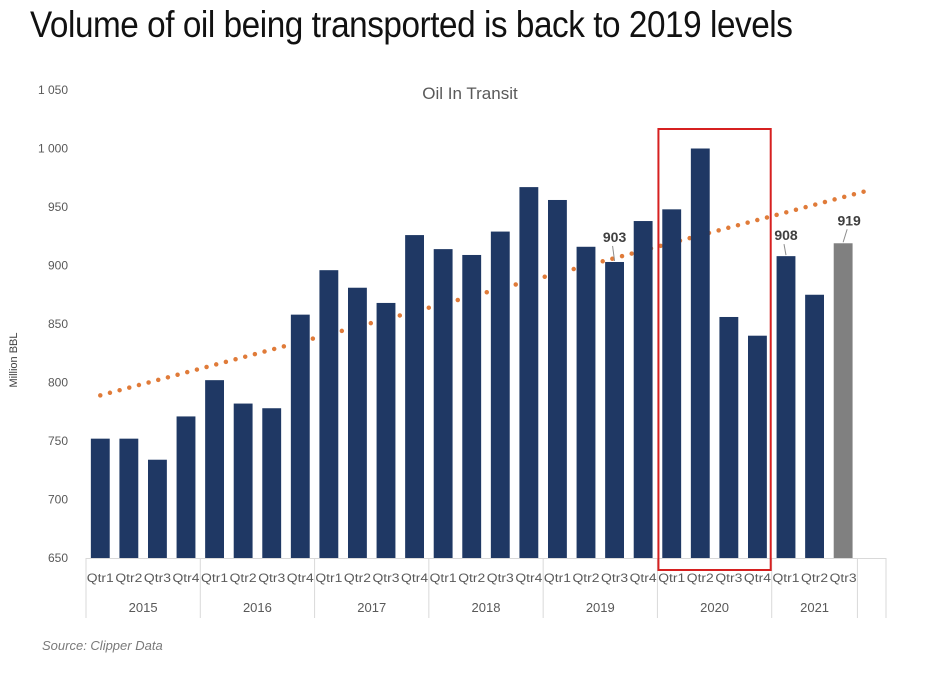  I want to click on x-year-label: 2019, so click(600, 607).